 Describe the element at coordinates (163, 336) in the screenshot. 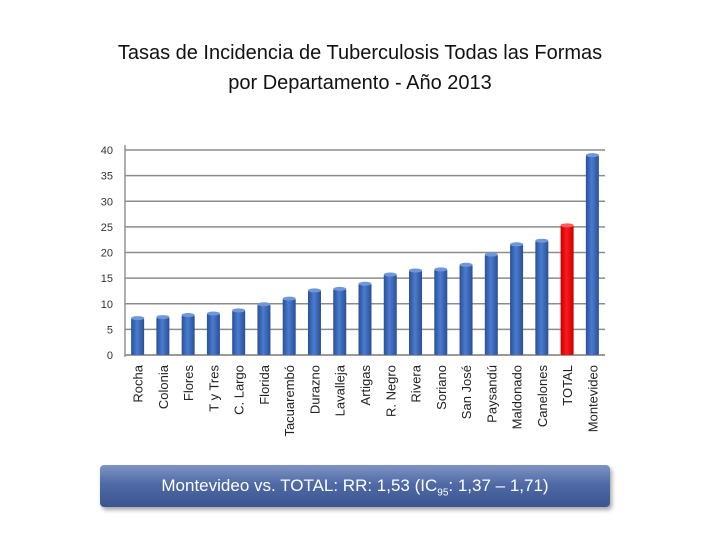

I see `bar-colonia` at that location.